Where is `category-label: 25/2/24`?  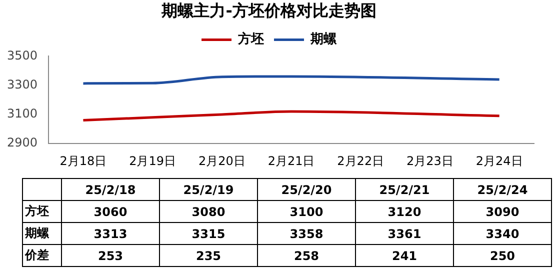
category-label: 25/2/24 is located at coordinates (503, 189).